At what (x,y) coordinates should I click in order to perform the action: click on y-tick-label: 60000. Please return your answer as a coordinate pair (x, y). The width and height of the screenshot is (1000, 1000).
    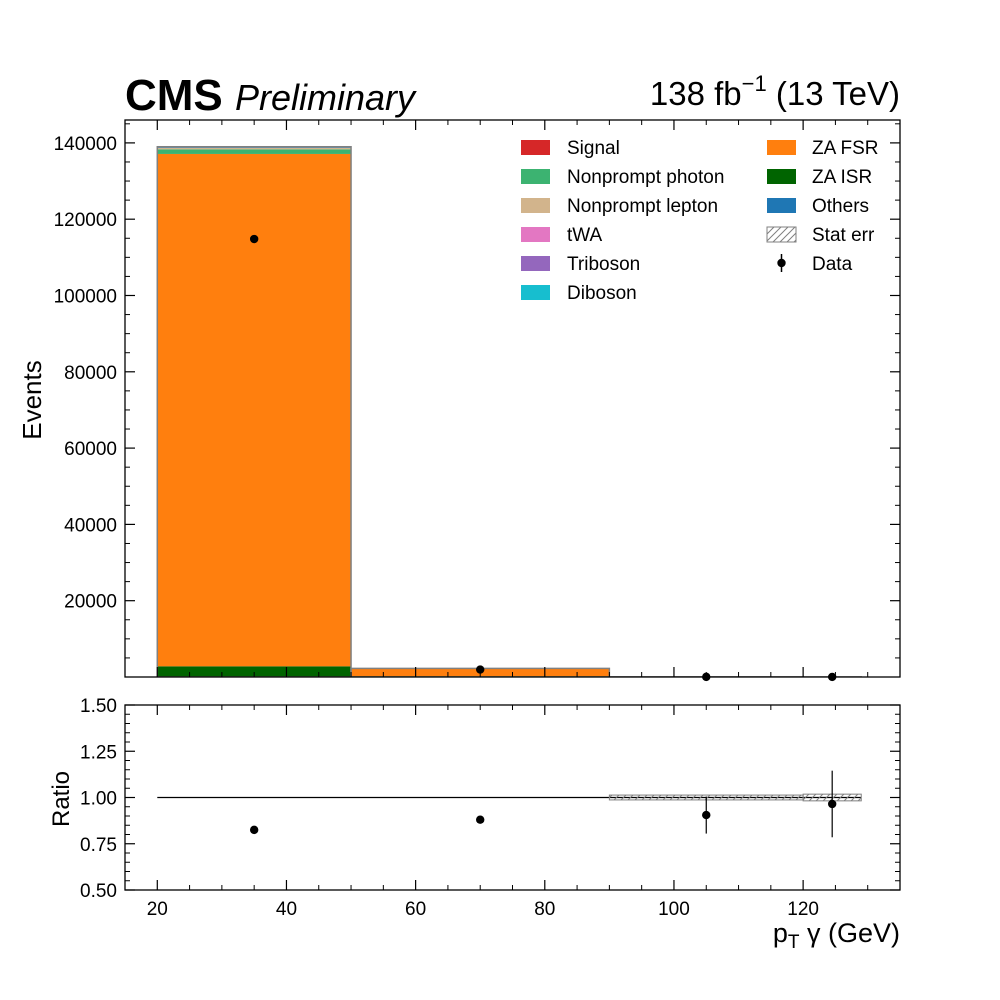
    Looking at the image, I should click on (90, 449).